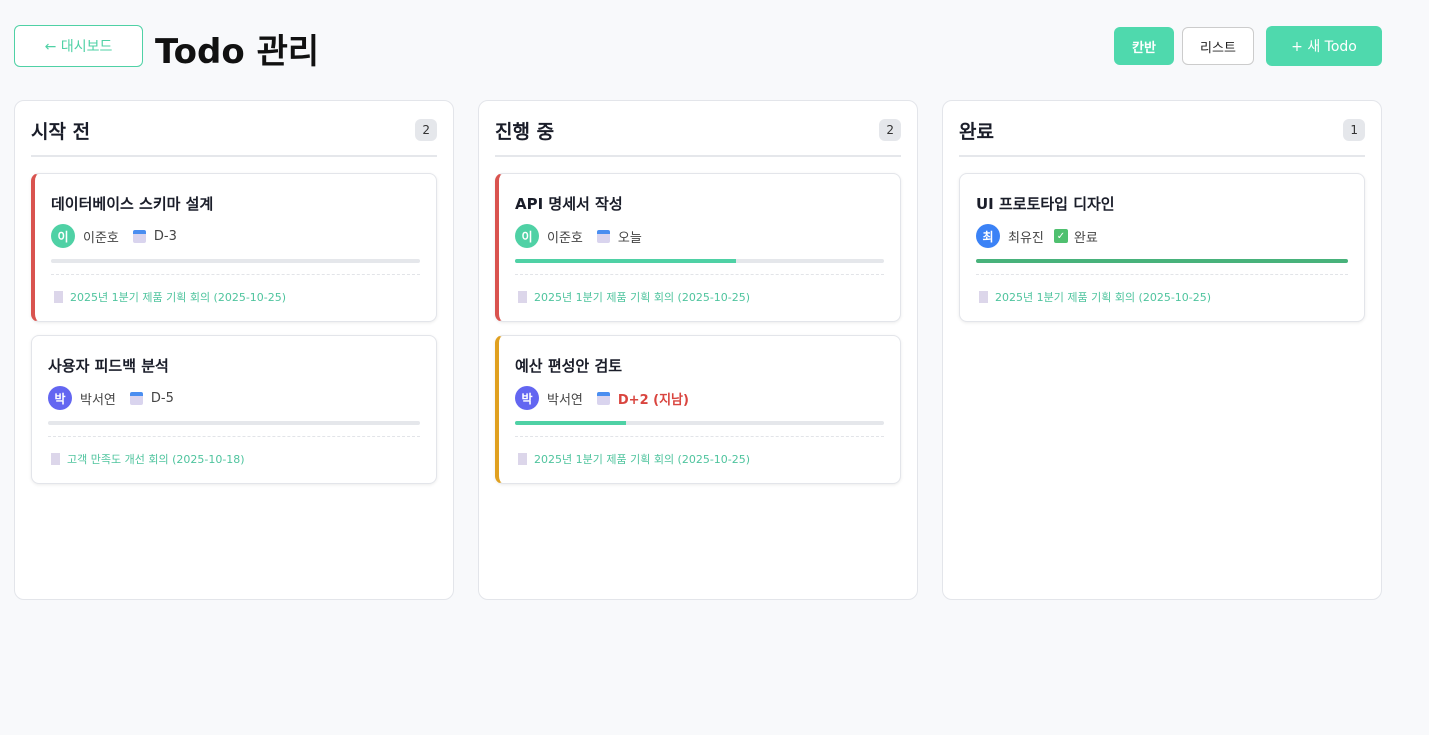 This screenshot has height=735, width=1429. What do you see at coordinates (61, 131) in the screenshot?
I see `column-title: 시작 전` at bounding box center [61, 131].